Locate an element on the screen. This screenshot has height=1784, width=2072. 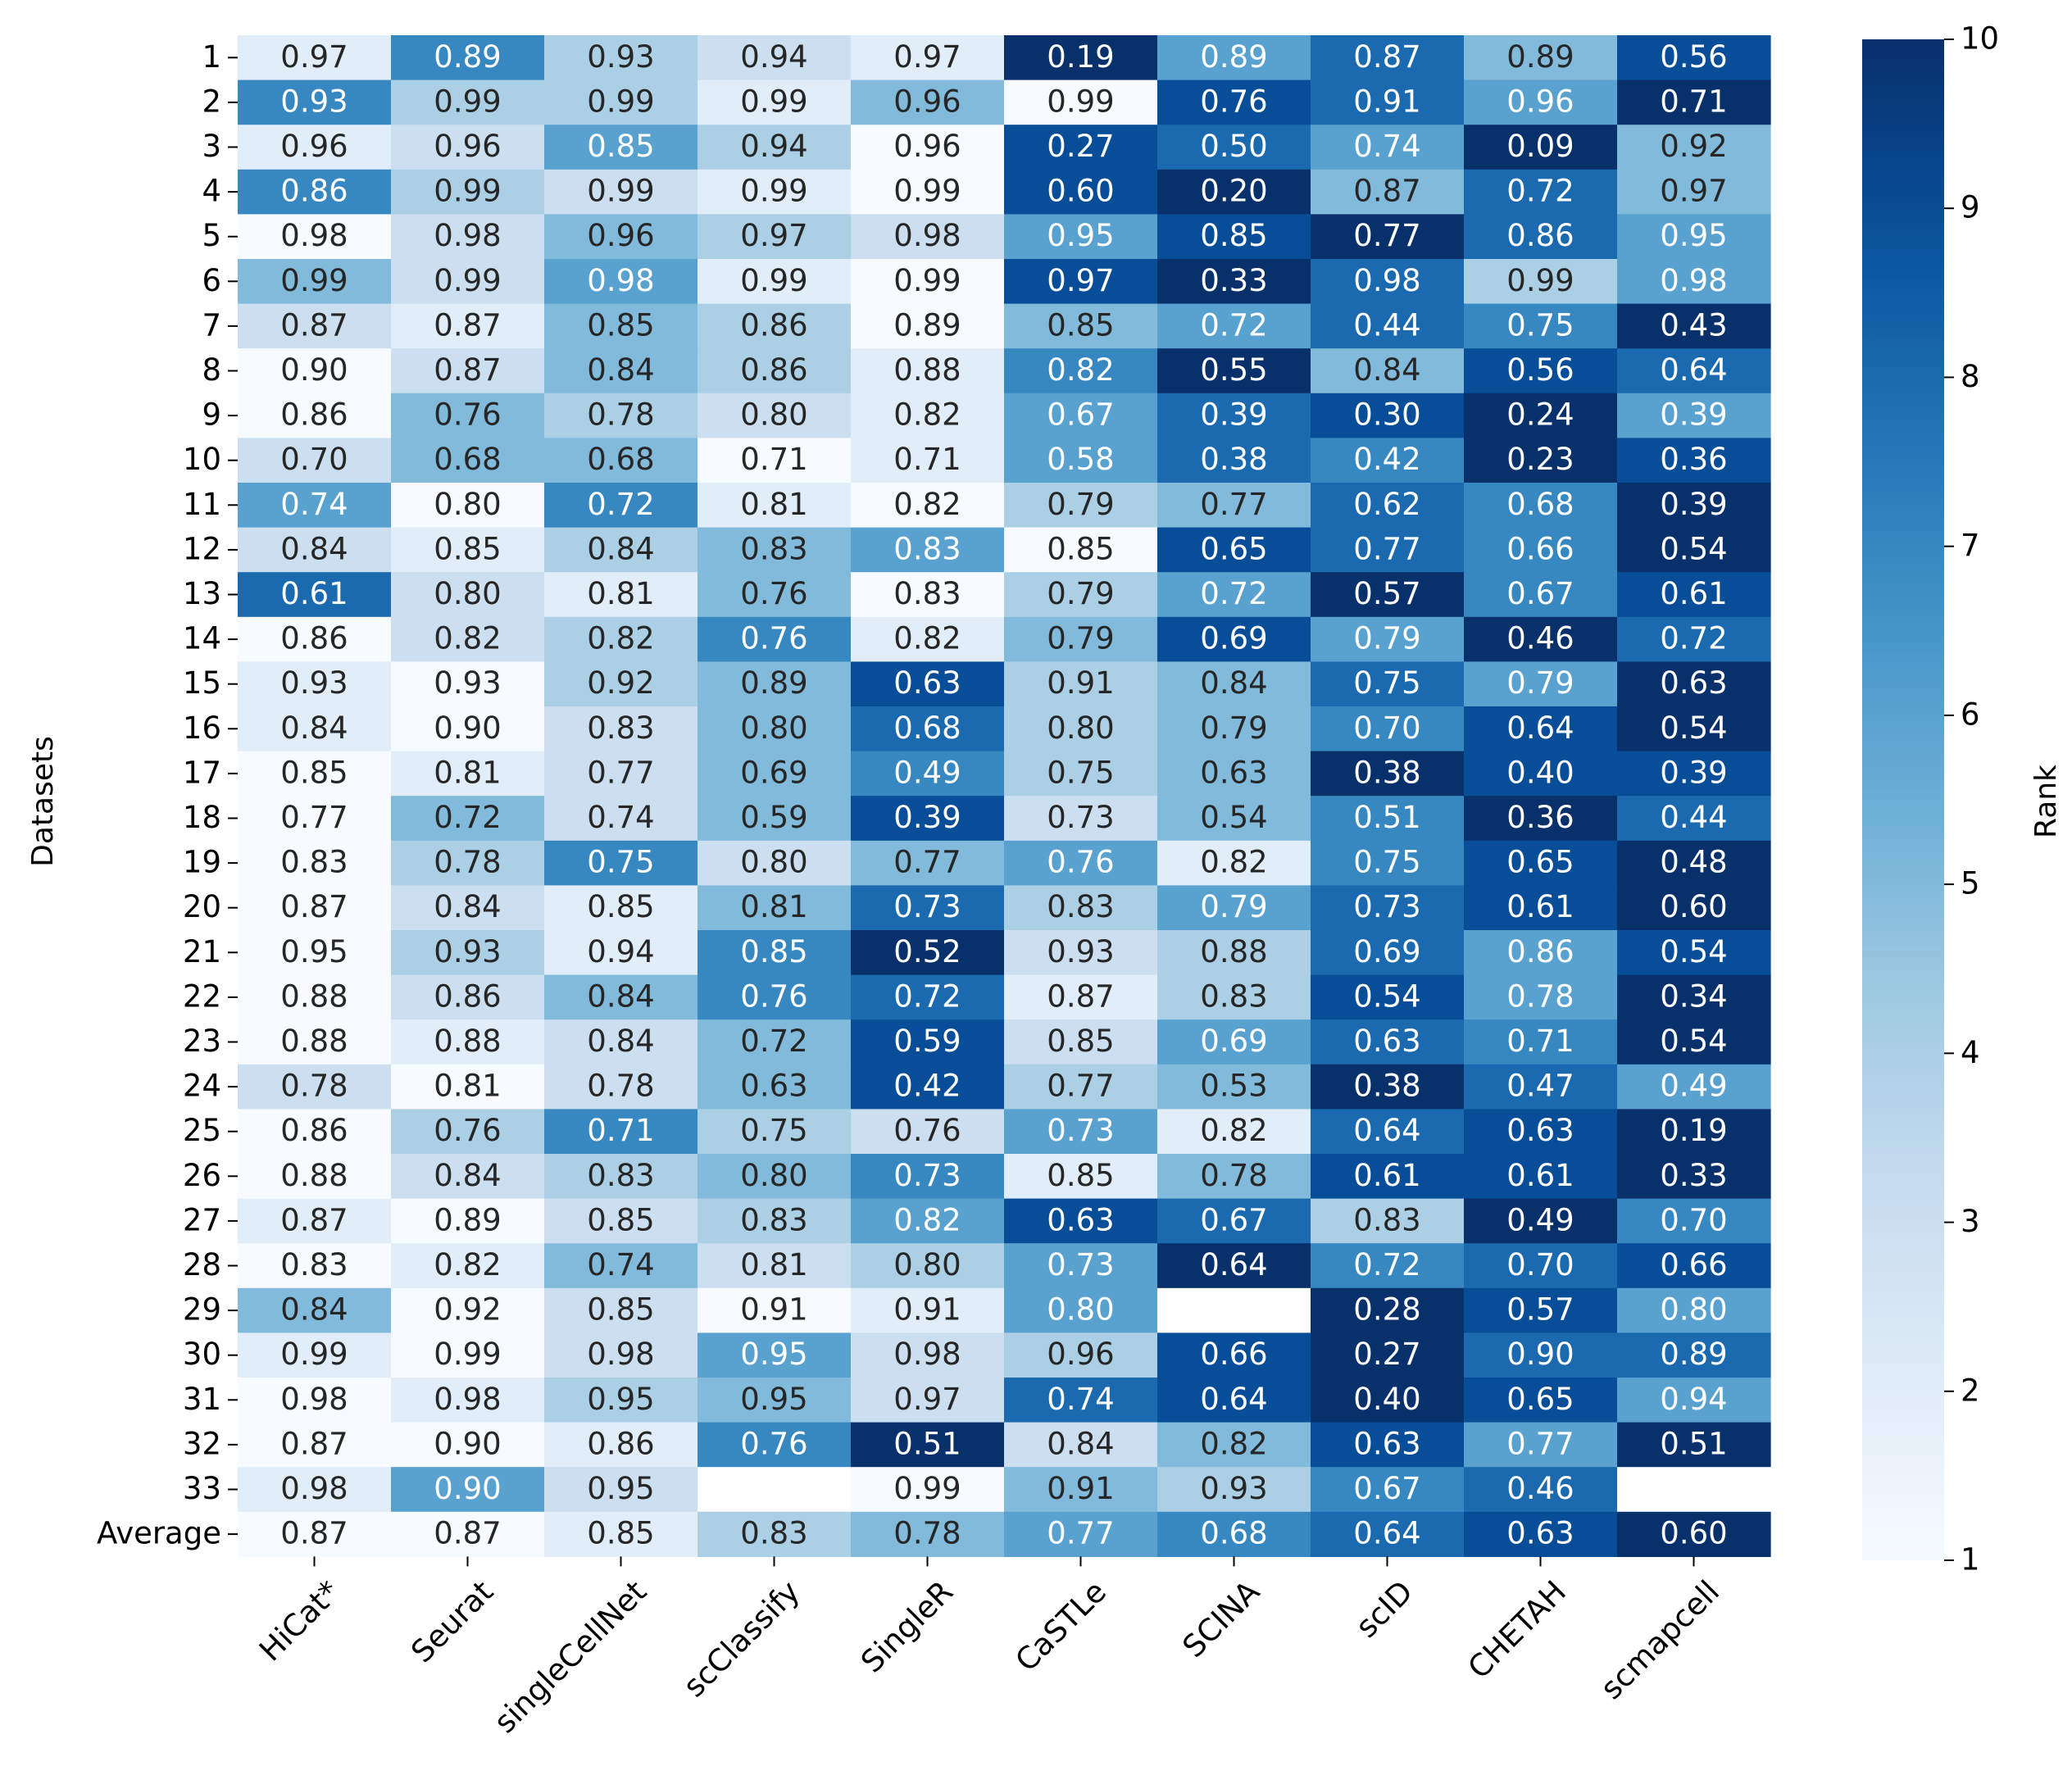
cell-value-label: 0.57 is located at coordinates (1386, 593).